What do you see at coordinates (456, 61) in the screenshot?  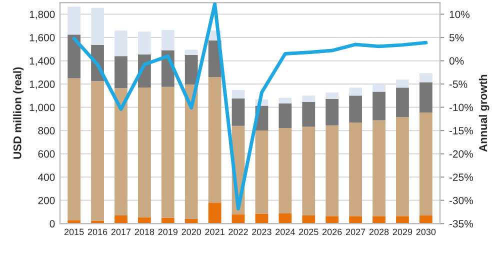 I see `y2-tick-label: 0%` at bounding box center [456, 61].